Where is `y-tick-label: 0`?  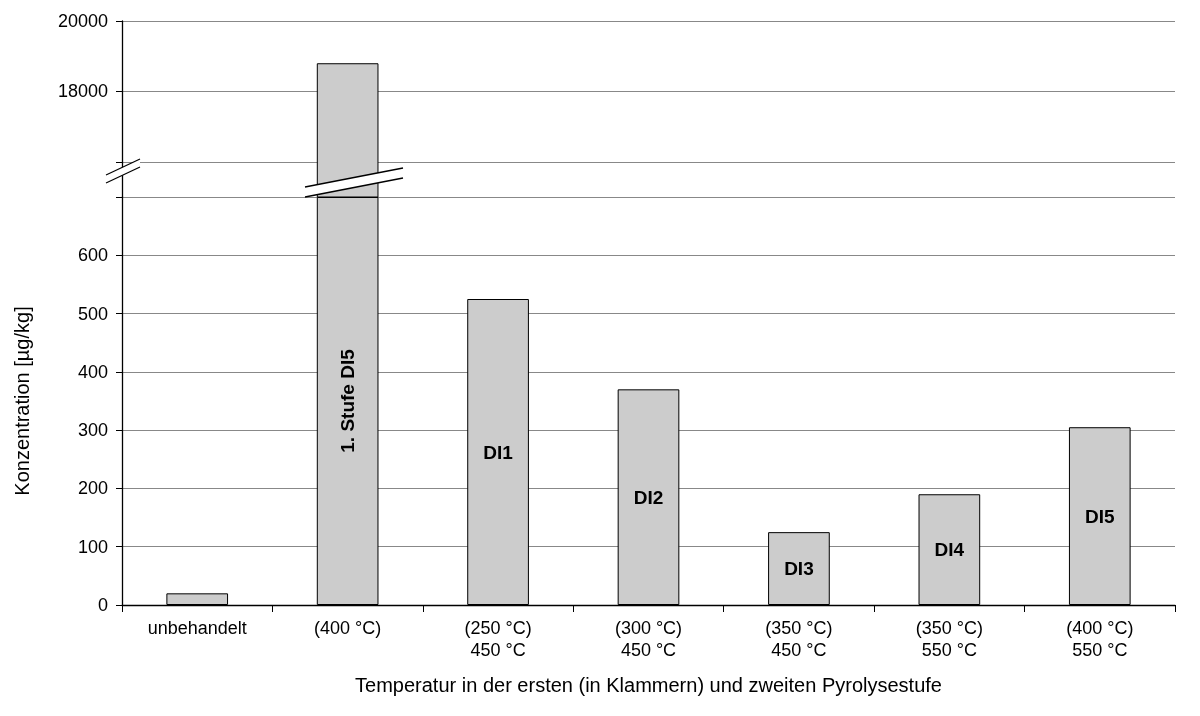
y-tick-label: 0 is located at coordinates (102, 605).